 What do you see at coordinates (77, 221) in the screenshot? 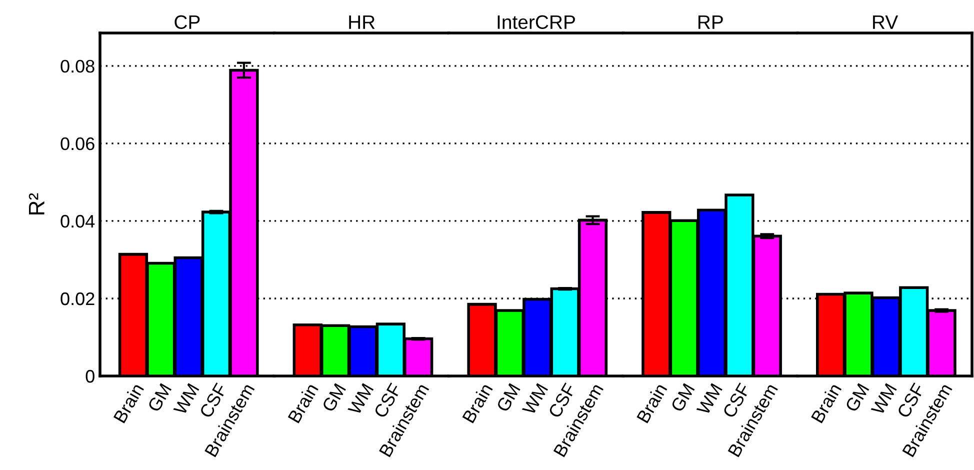
I see `y-tick-label: 0.04` at bounding box center [77, 221].